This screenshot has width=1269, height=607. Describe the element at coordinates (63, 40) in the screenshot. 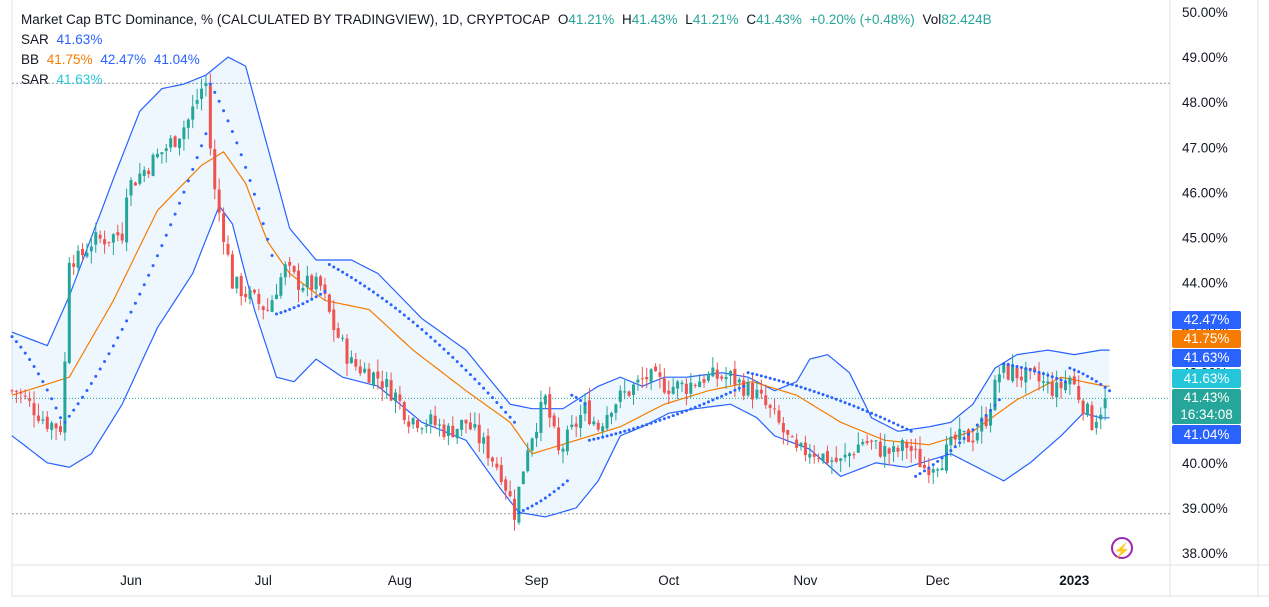

I see `legend-sar-1: SAR 41.63%` at that location.